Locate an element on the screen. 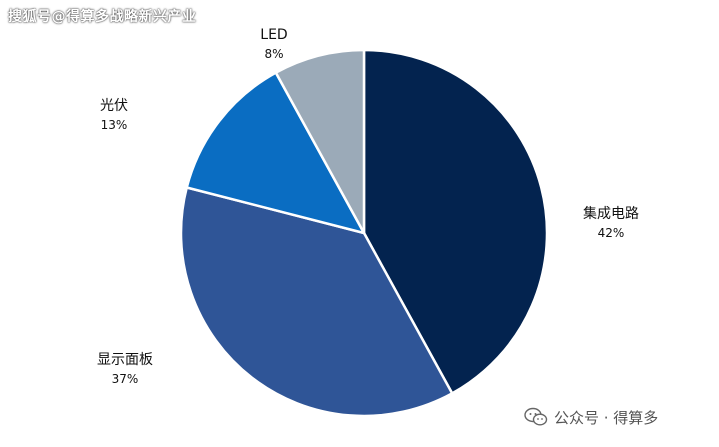 Image resolution: width=719 pixels, height=447 pixels. slice-label-ic: 集成电路 42% is located at coordinates (611, 224).